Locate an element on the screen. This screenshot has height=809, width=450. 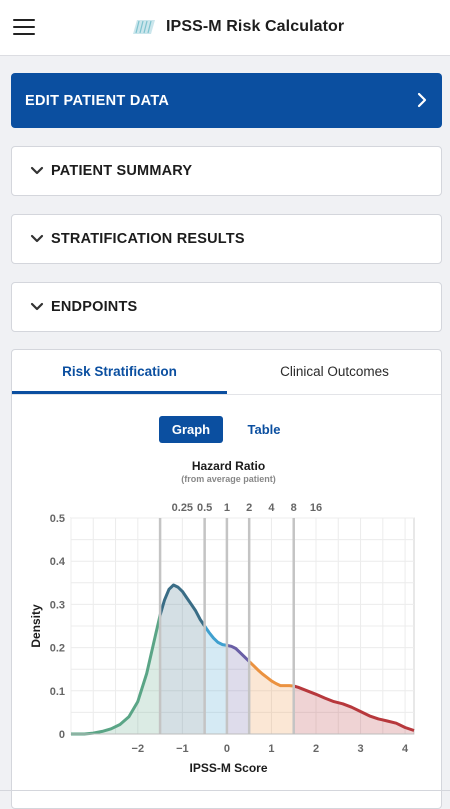
top-tick-label: 0.5 is located at coordinates (204, 508).